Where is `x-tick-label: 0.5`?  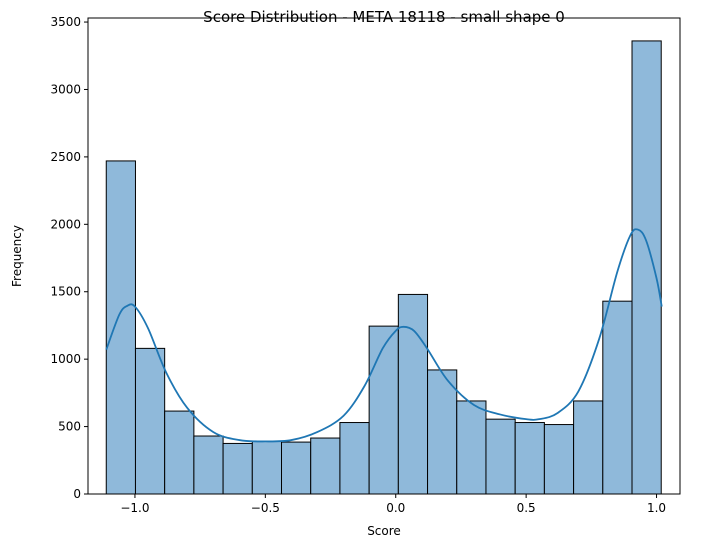 x-tick-label: 0.5 is located at coordinates (526, 508).